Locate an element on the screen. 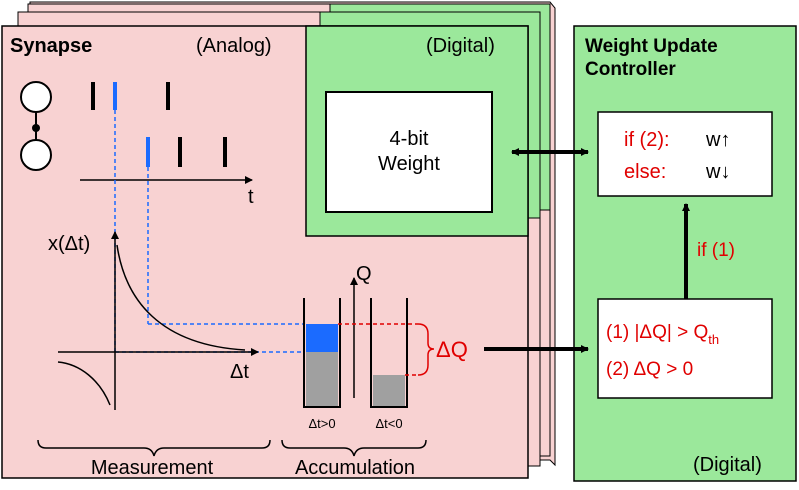 Image resolution: width=799 pixels, height=490 pixels. post-spike-train is located at coordinates (186, 152).